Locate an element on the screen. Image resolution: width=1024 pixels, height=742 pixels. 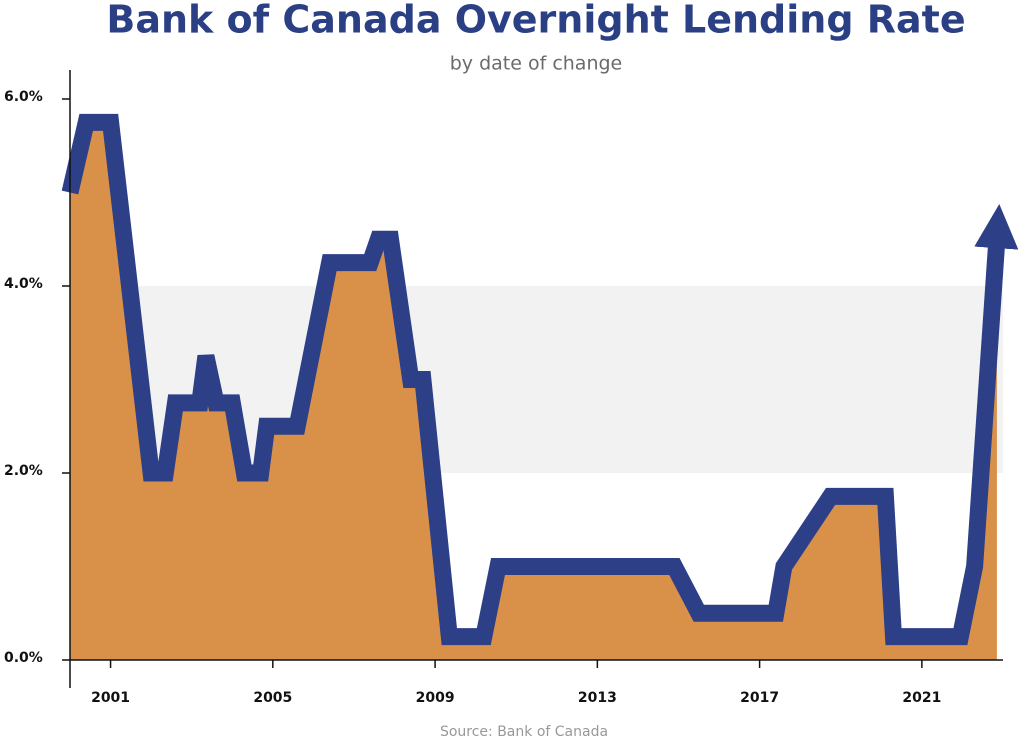
chart-title: Bank of Canada Overnight Lending Rate is located at coordinates (535, 21).